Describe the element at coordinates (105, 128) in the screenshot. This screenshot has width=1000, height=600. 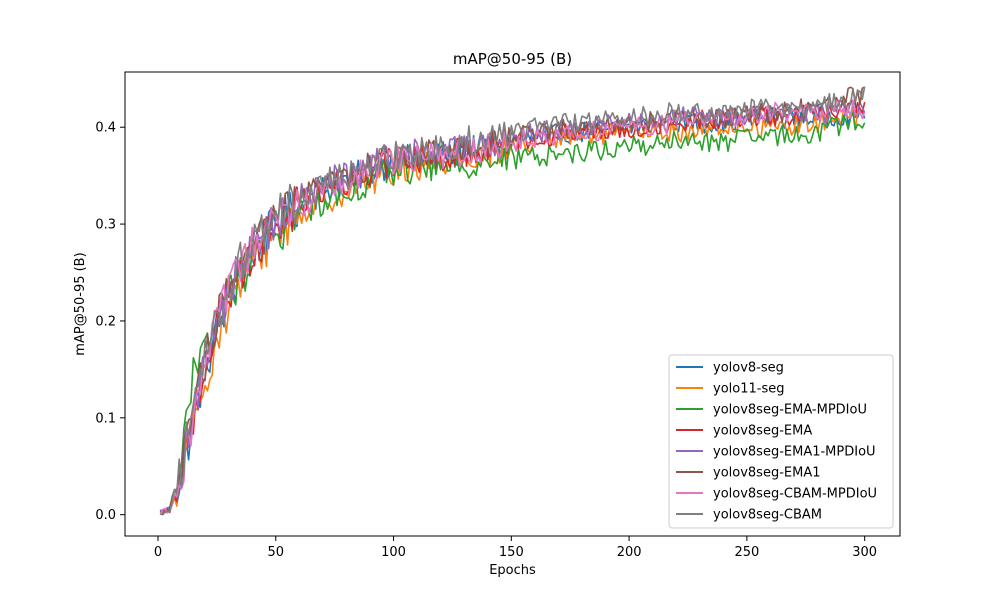
I see `y-tick-label: 0.4` at that location.